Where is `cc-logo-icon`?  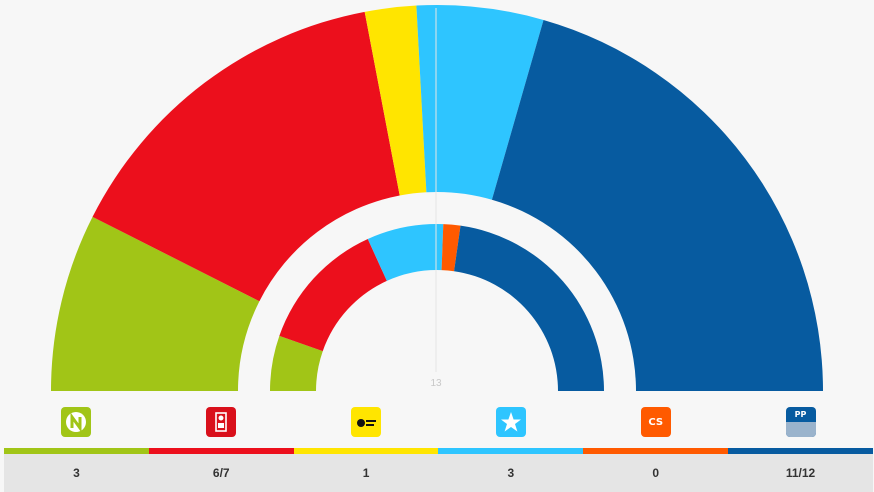
cc-logo-icon is located at coordinates (510, 422).